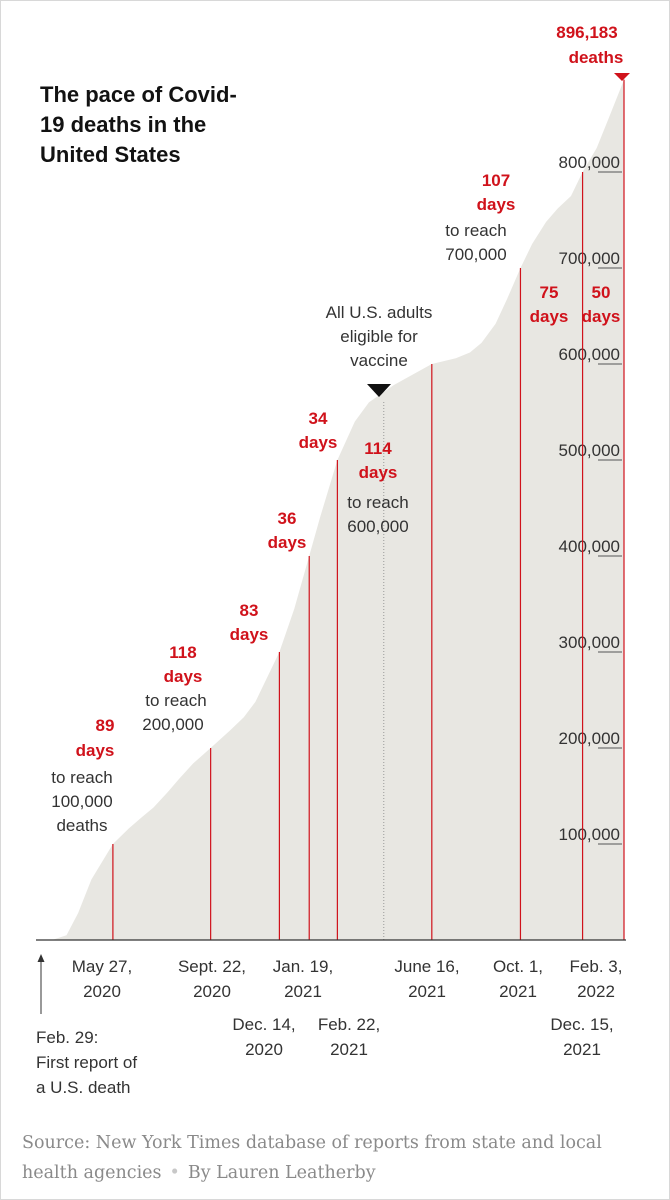 This screenshot has width=670, height=1200. Describe the element at coordinates (172, 724) in the screenshot. I see `callout-note: 200,000` at that location.